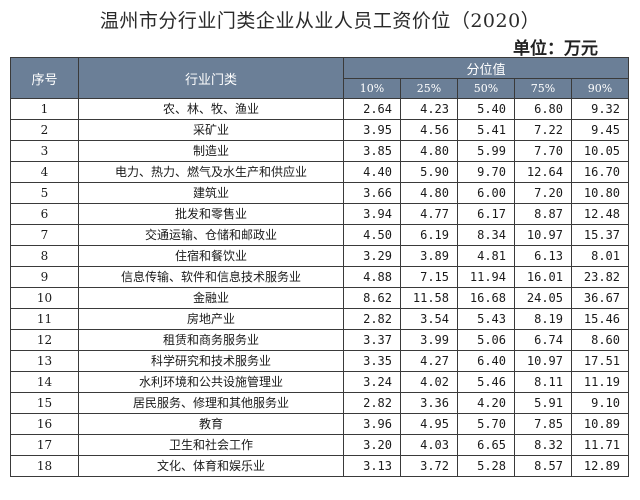 This screenshot has height=500, width=640. Describe the element at coordinates (372, 424) in the screenshot. I see `value-cell-p10: 3.96` at that location.